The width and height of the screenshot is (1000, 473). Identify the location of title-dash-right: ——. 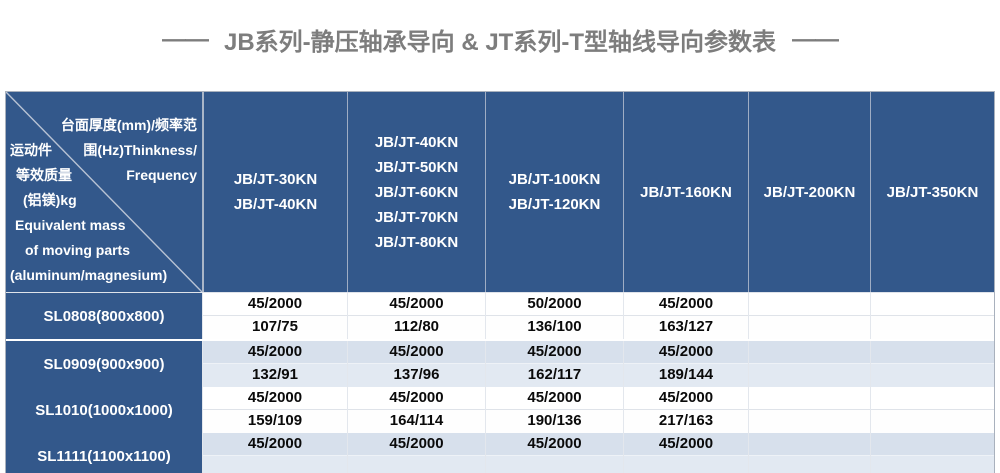
(815, 39).